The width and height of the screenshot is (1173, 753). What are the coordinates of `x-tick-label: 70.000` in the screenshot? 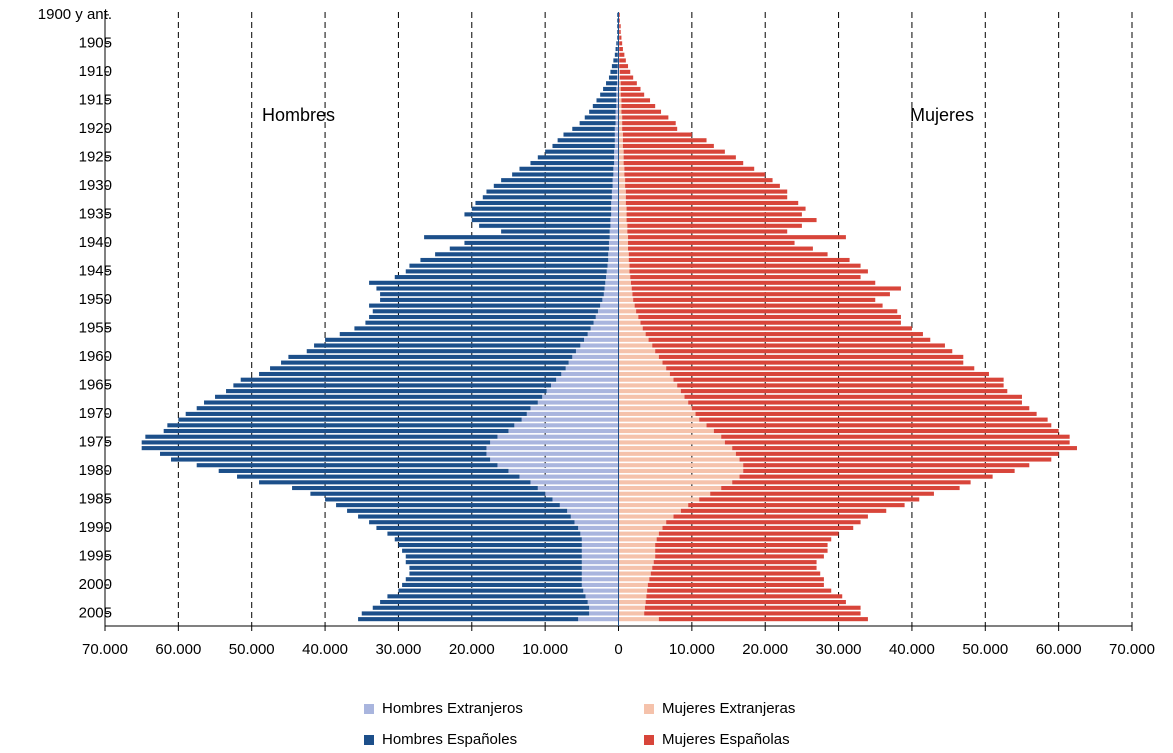 It's located at (105, 649).